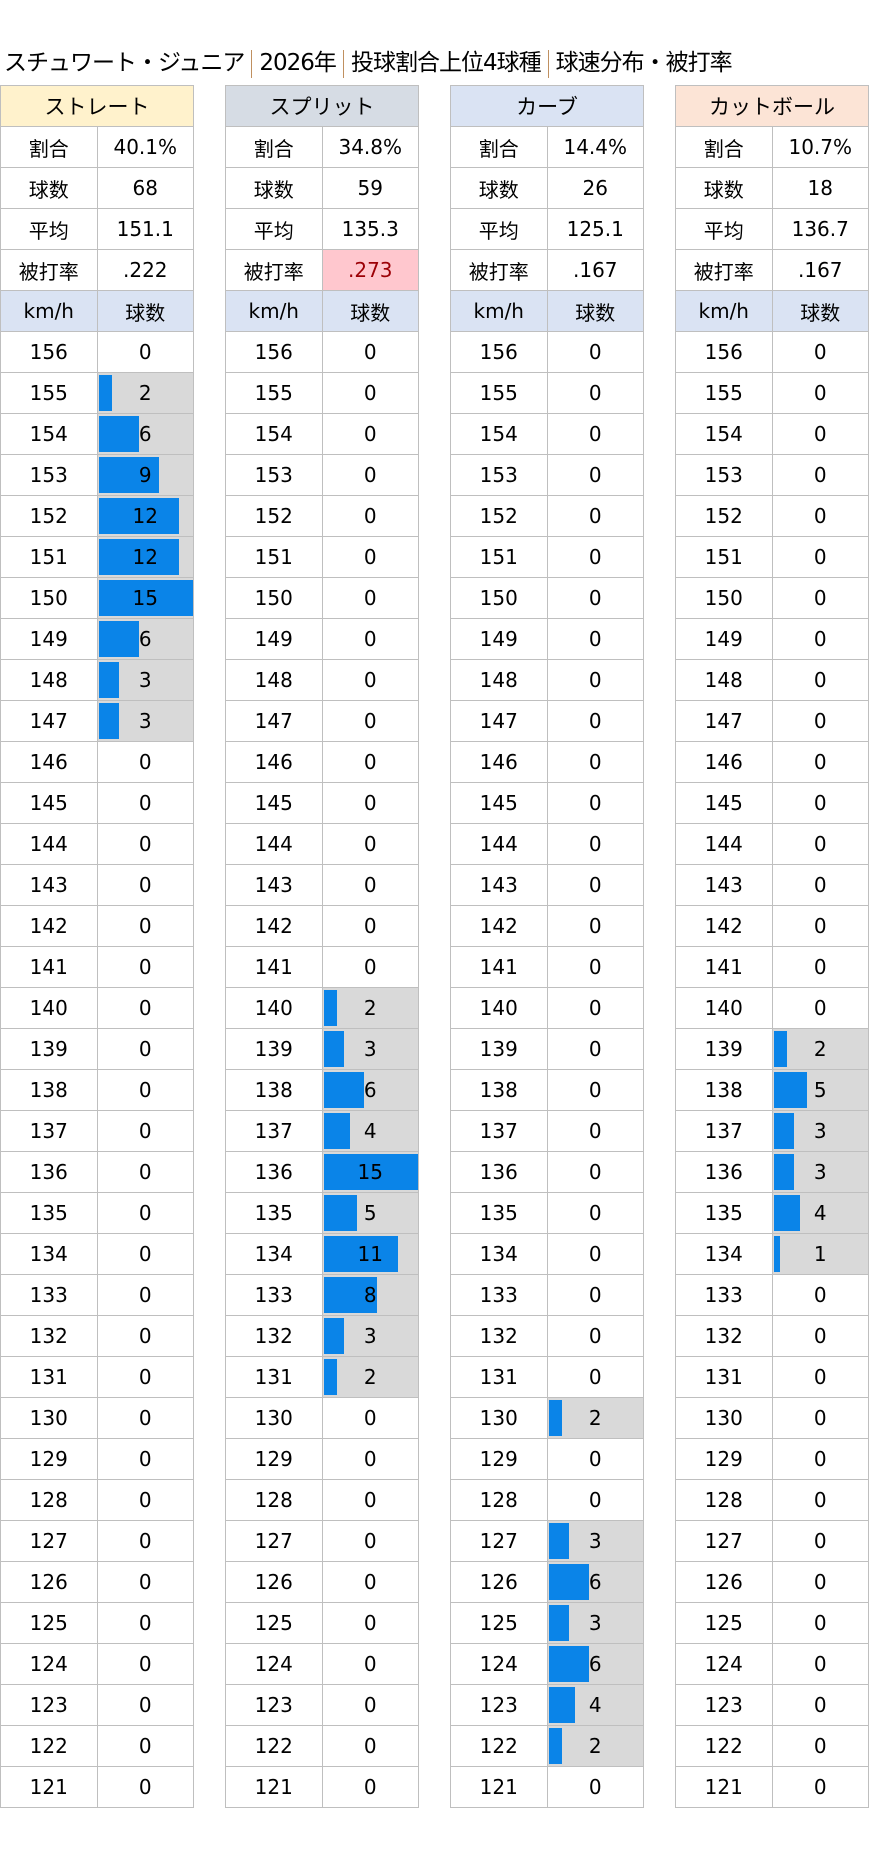  What do you see at coordinates (547, 270) in the screenshot?
I see `stat-row: 被打率 .167` at bounding box center [547, 270].